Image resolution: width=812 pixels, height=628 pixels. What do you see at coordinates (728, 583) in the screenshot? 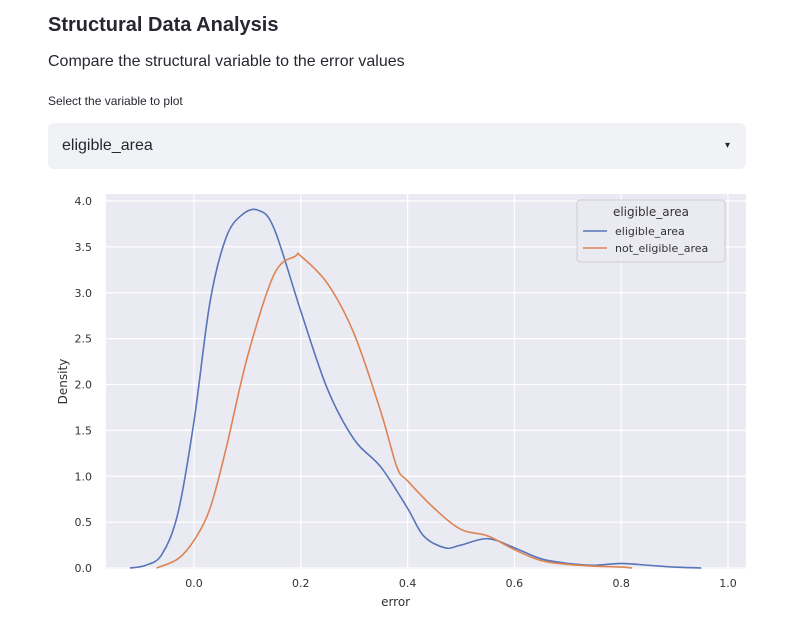
I see `x-tick-label: 1.0` at bounding box center [728, 583].